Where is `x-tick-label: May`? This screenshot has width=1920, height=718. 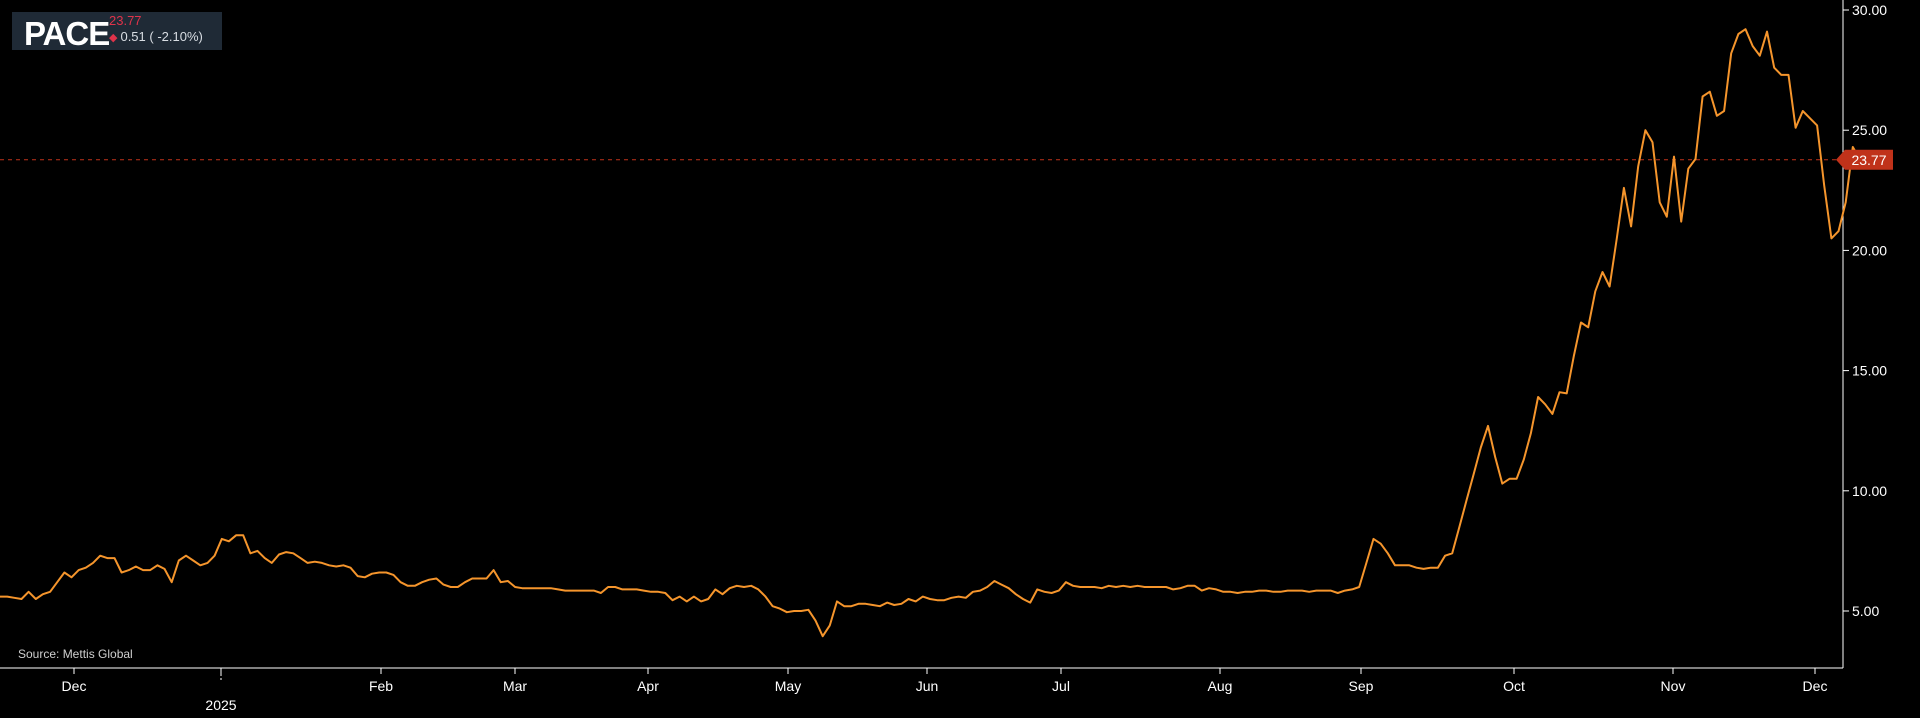 x-tick-label: May is located at coordinates (788, 686).